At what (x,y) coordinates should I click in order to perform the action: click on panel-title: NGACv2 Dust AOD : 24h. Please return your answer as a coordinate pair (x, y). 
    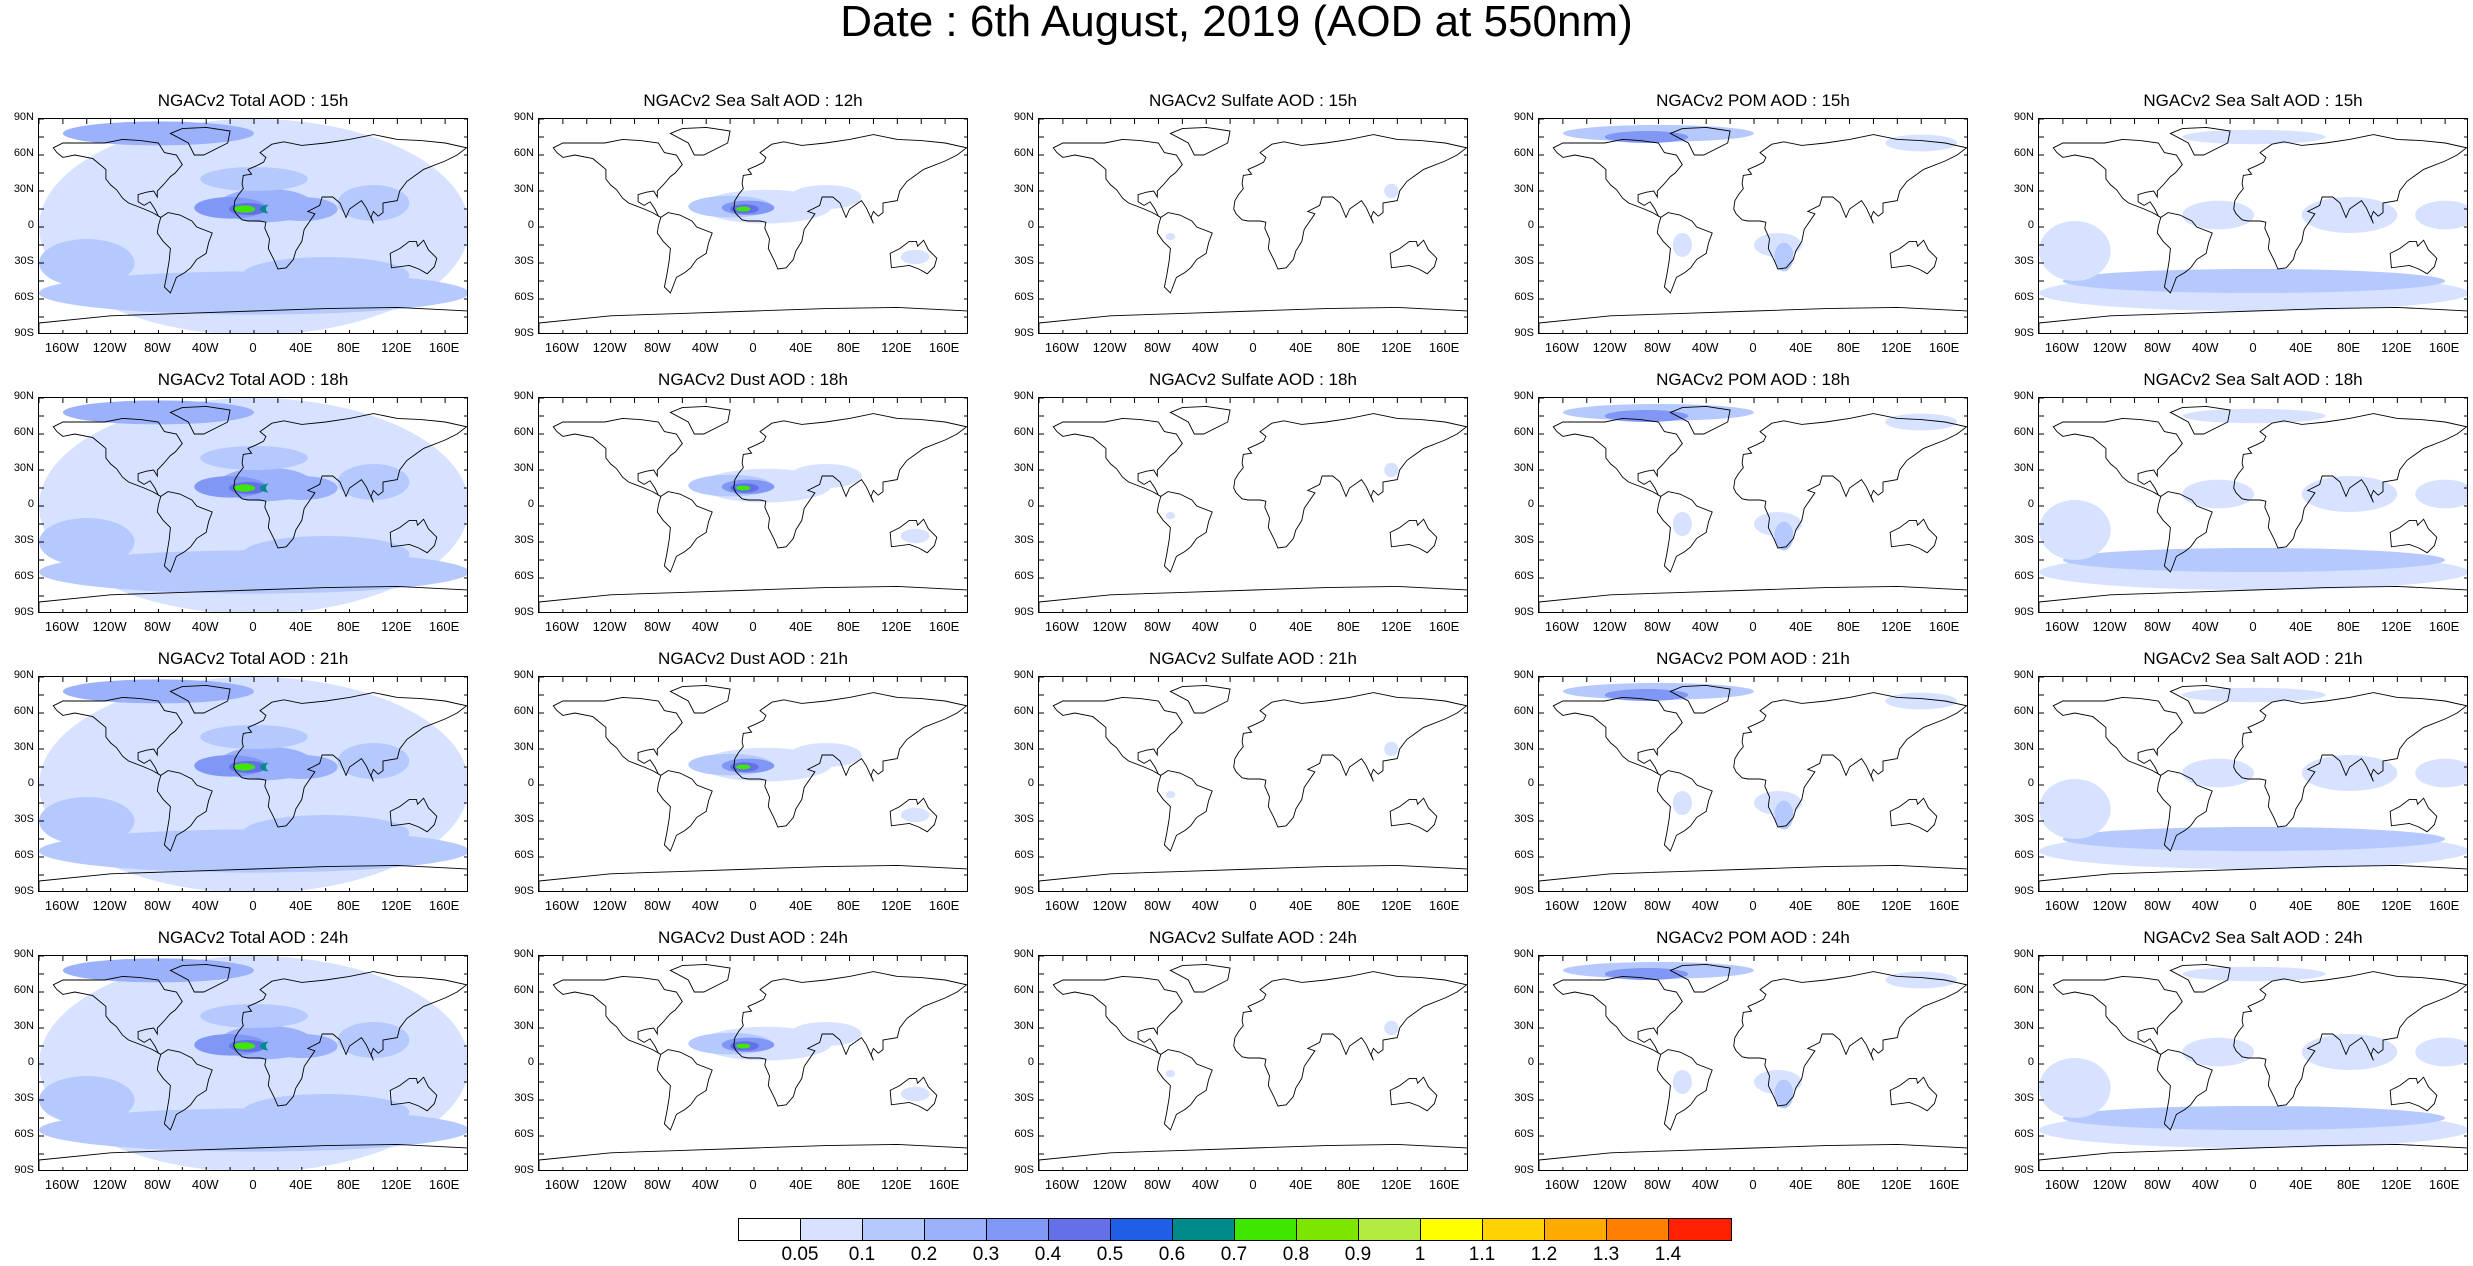
    Looking at the image, I should click on (753, 937).